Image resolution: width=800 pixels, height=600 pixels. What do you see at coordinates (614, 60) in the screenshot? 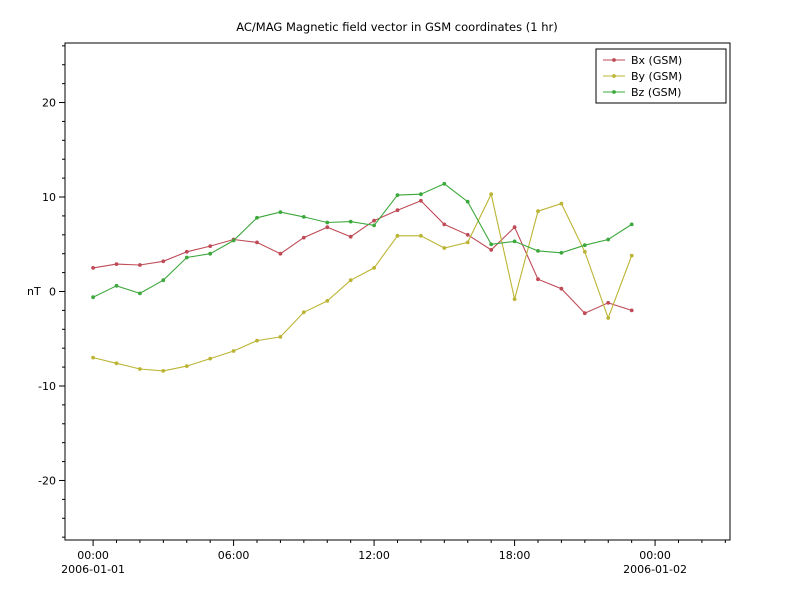
I see `legend-marker-bx-gsm` at bounding box center [614, 60].